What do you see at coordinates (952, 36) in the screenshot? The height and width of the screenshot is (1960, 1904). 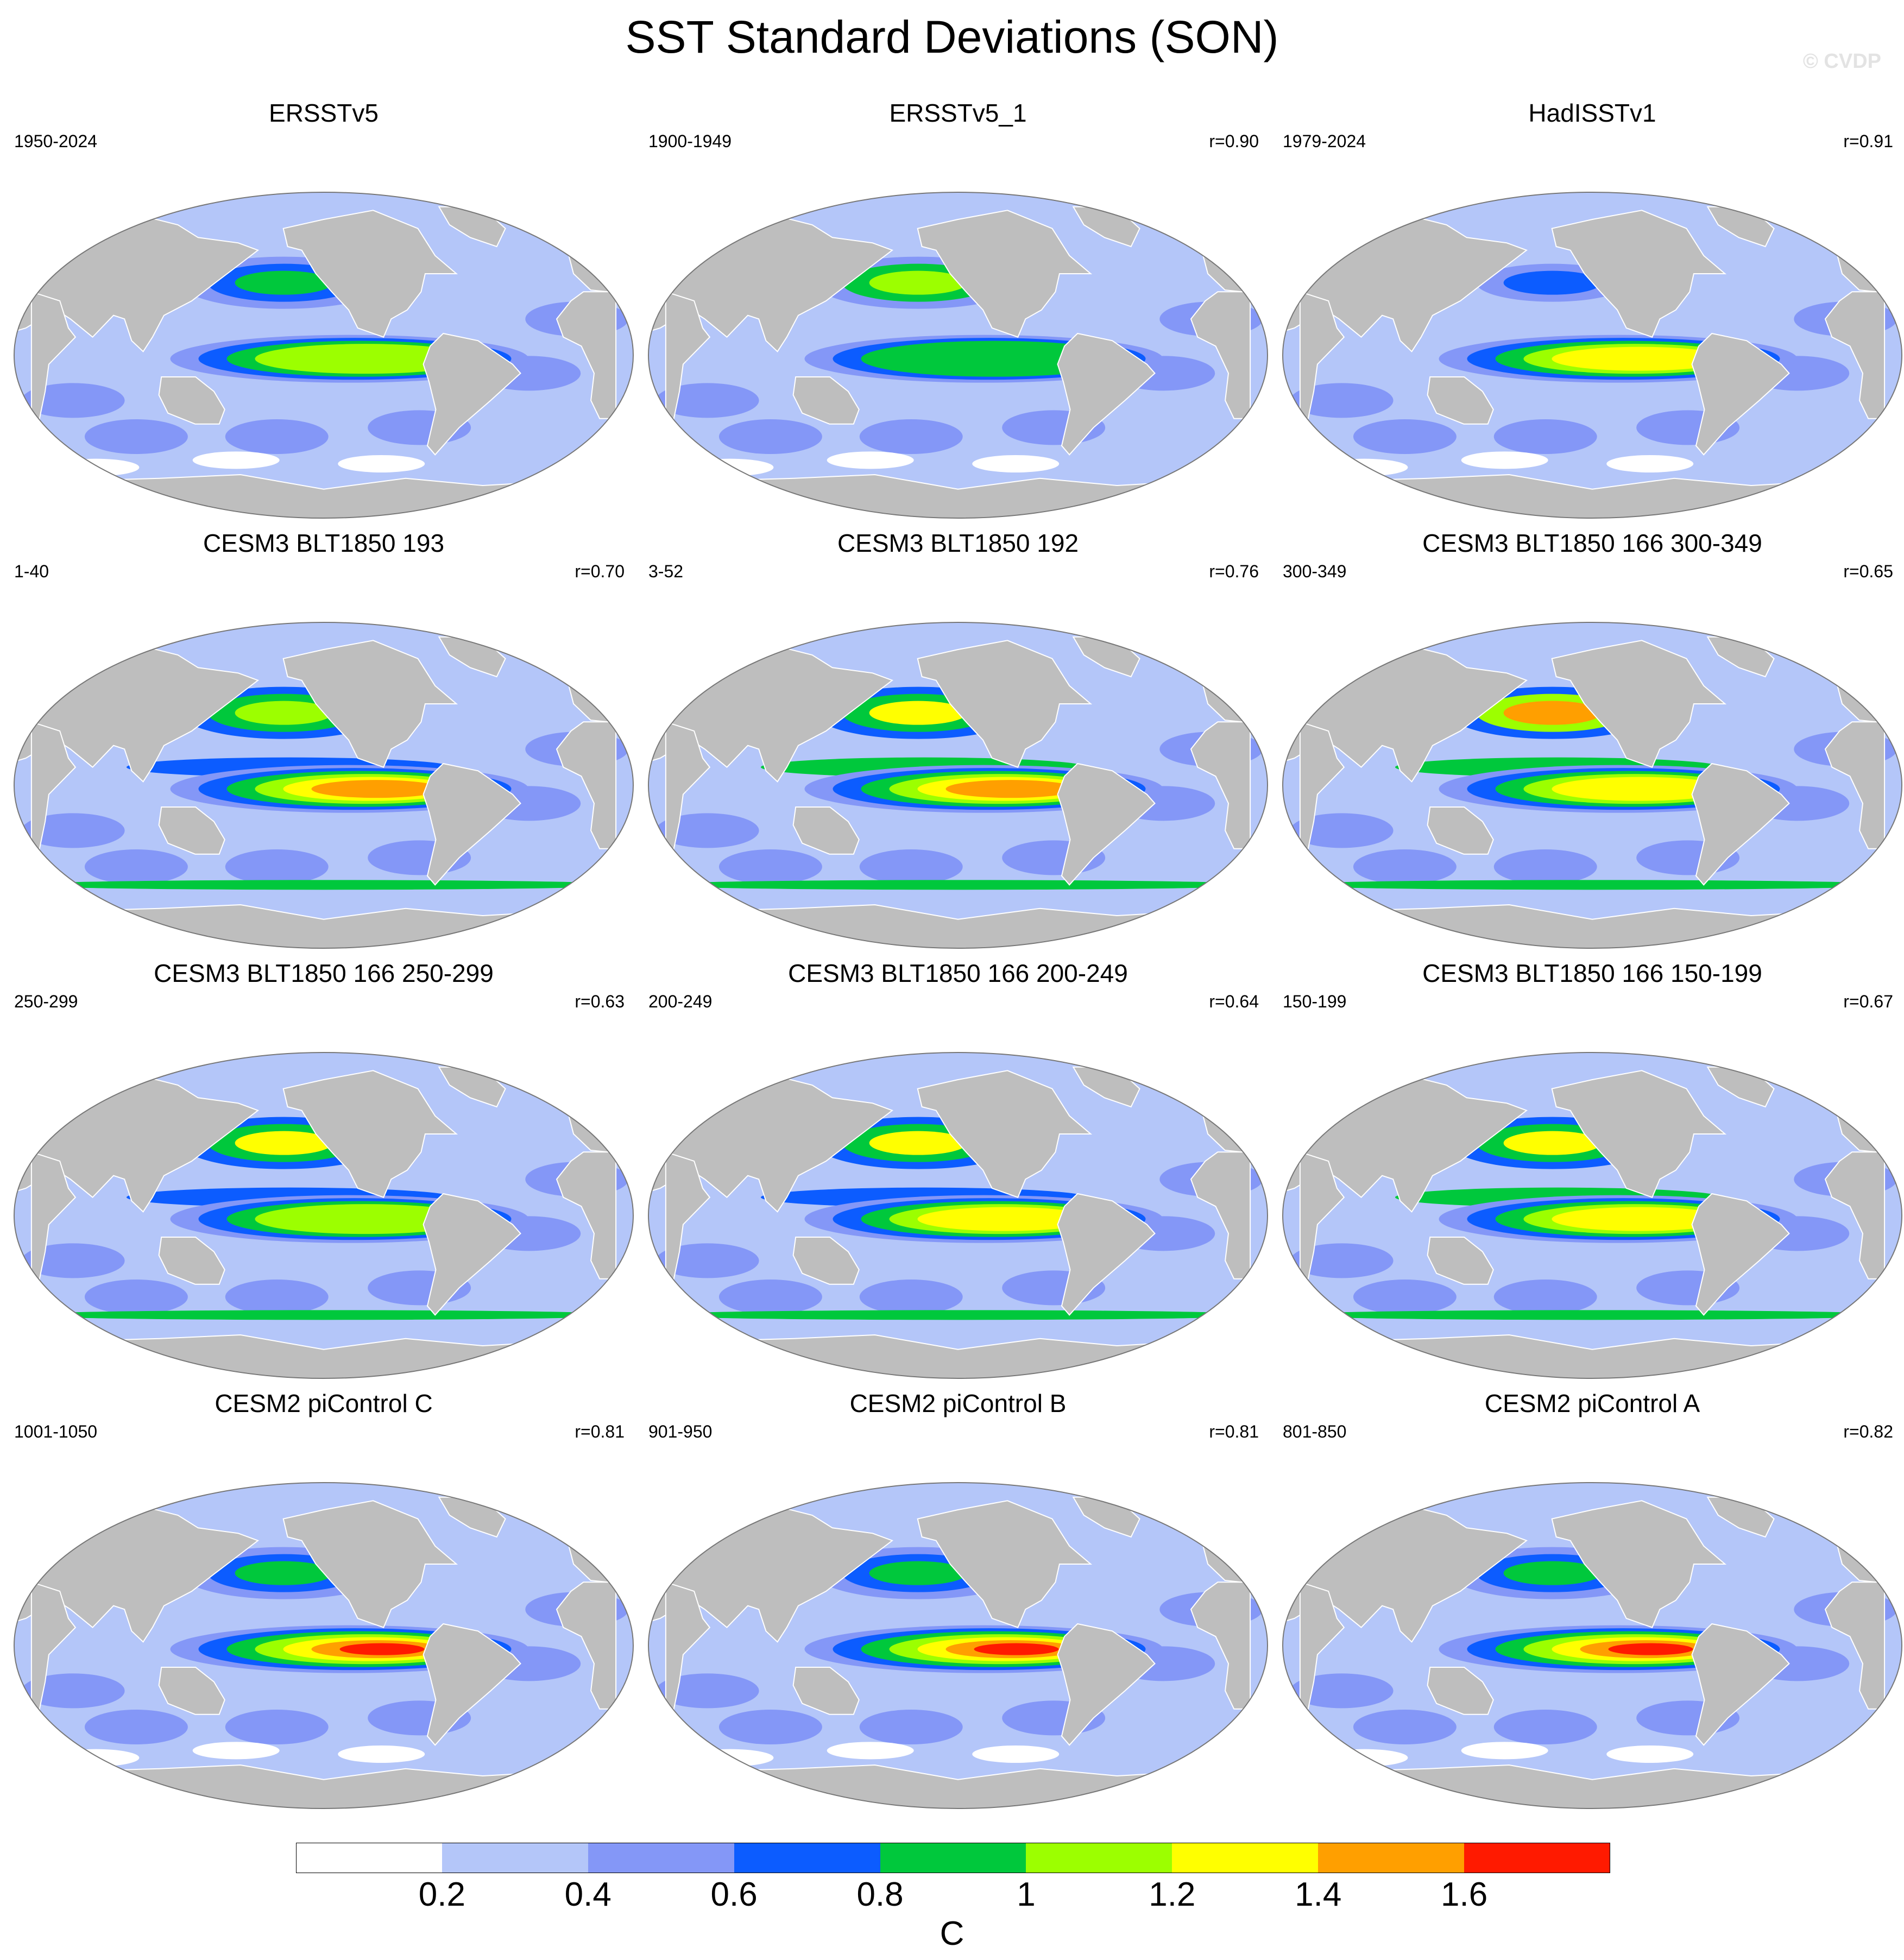 I see `figure-title: SST Standard Deviations (SON)` at bounding box center [952, 36].